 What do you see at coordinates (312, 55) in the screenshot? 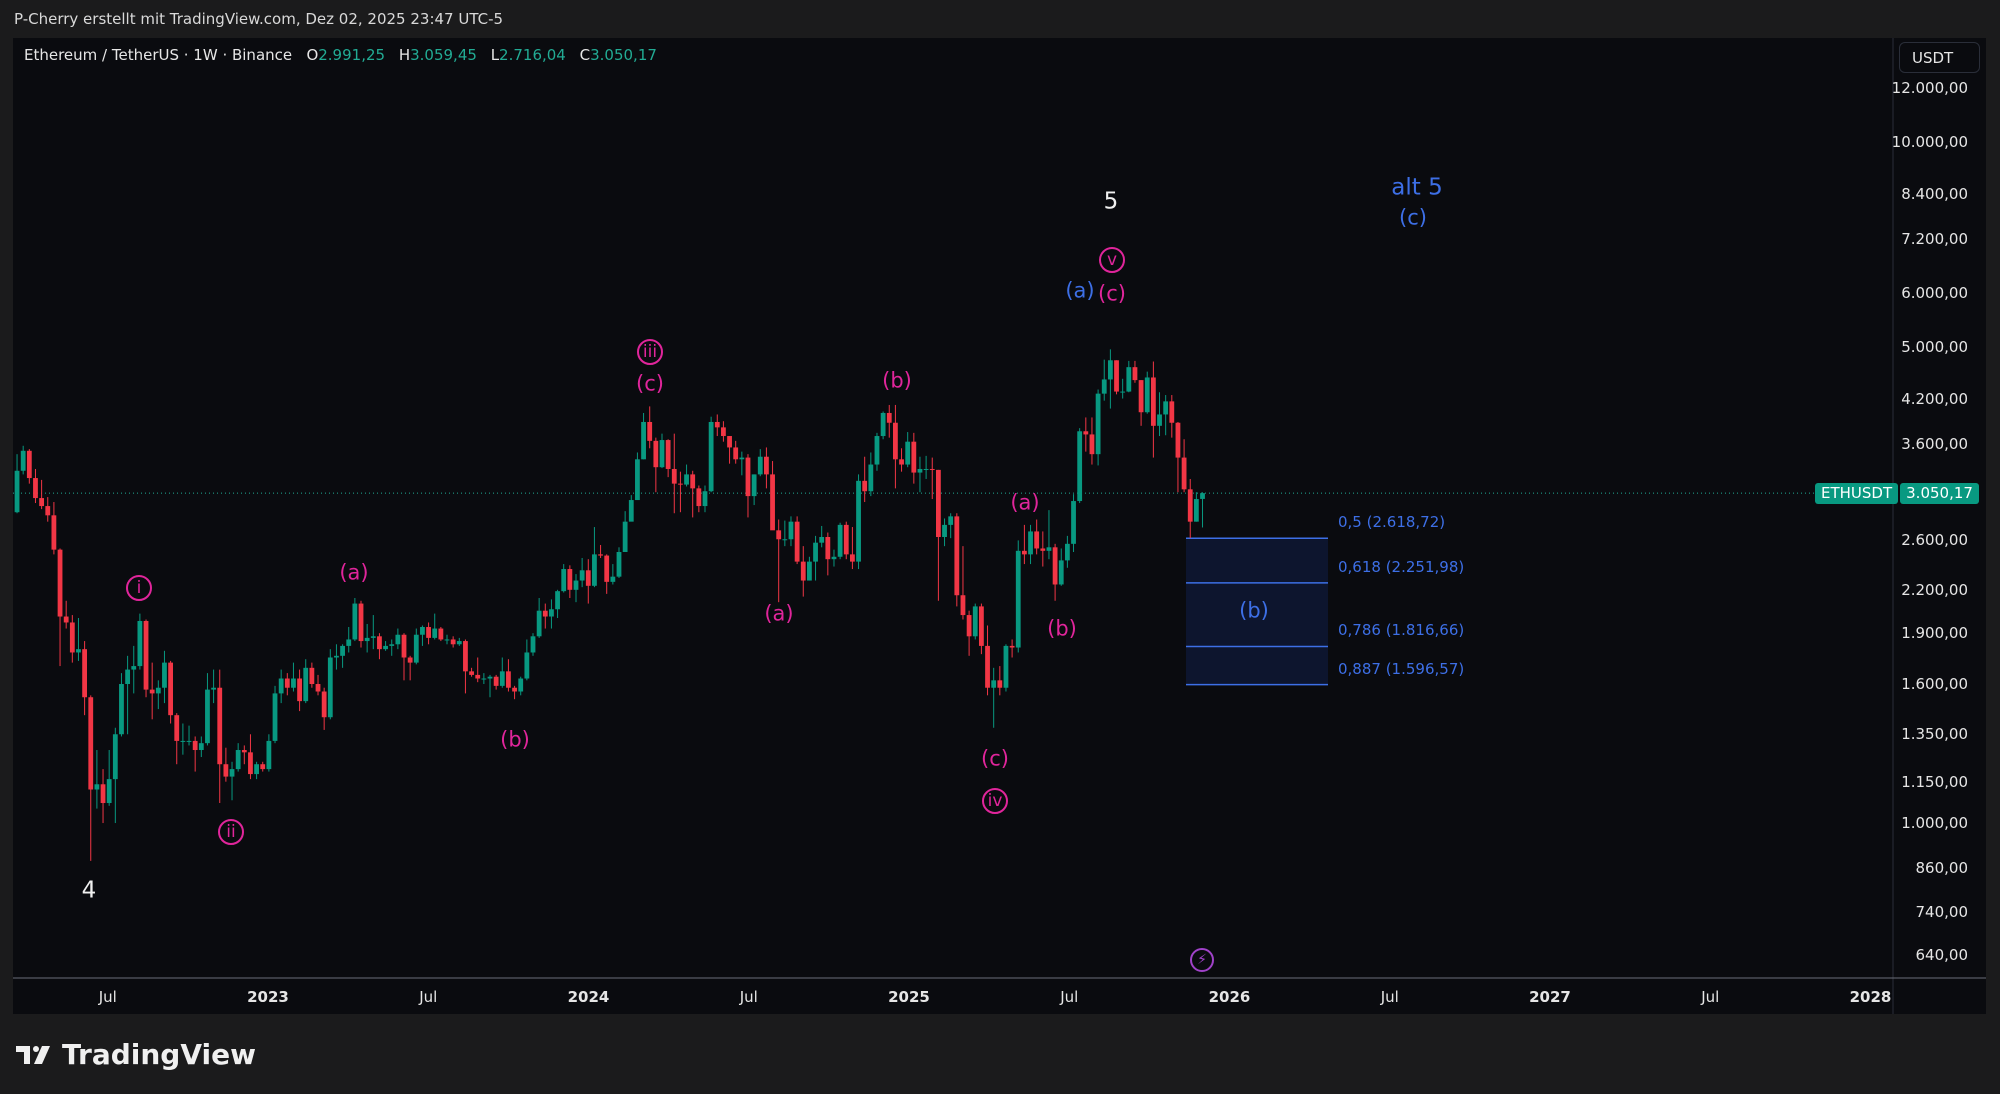
I see `open-label: O` at bounding box center [312, 55].